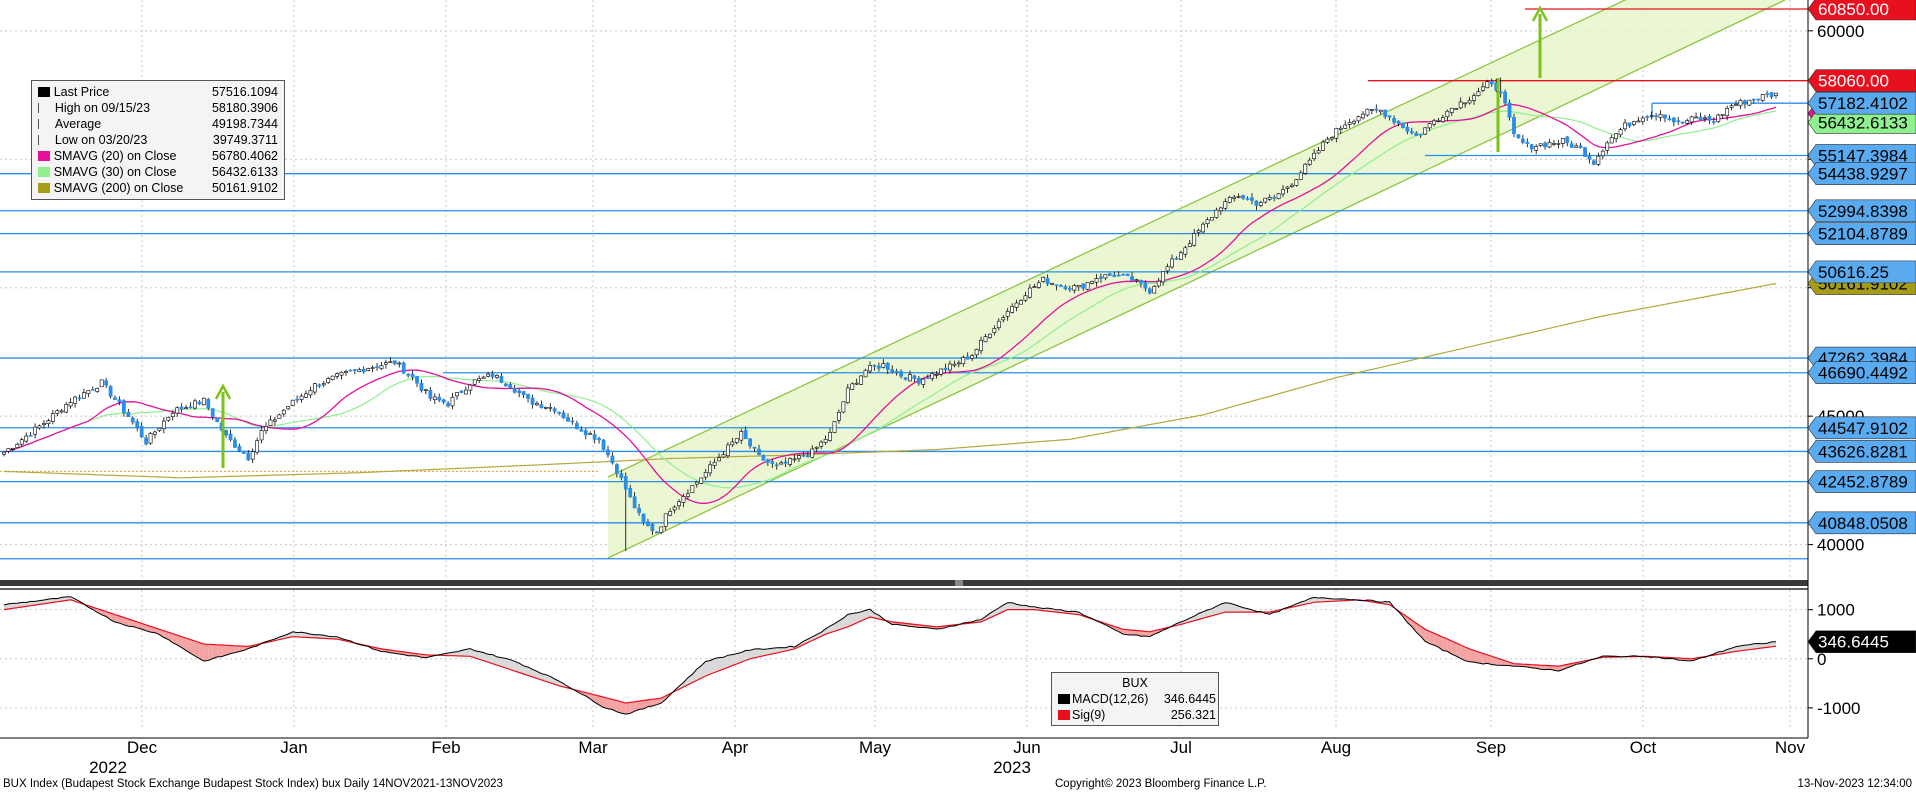 This screenshot has width=1916, height=795. Describe the element at coordinates (115, 156) in the screenshot. I see `legend-label: SMAVG (20) on Close` at that location.